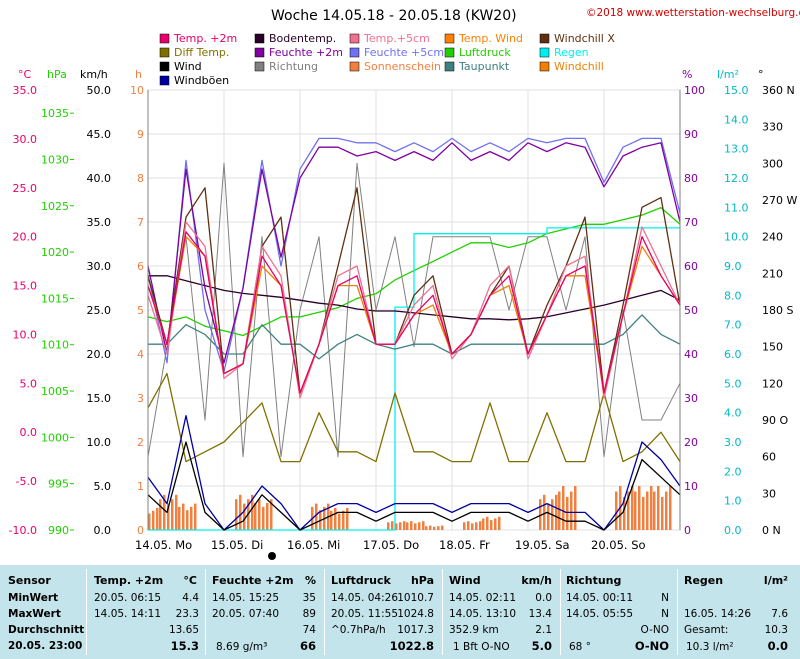 Image resolution: width=800 pixels, height=659 pixels. I want to click on rain-axis-tick: 5.0, so click(733, 383).